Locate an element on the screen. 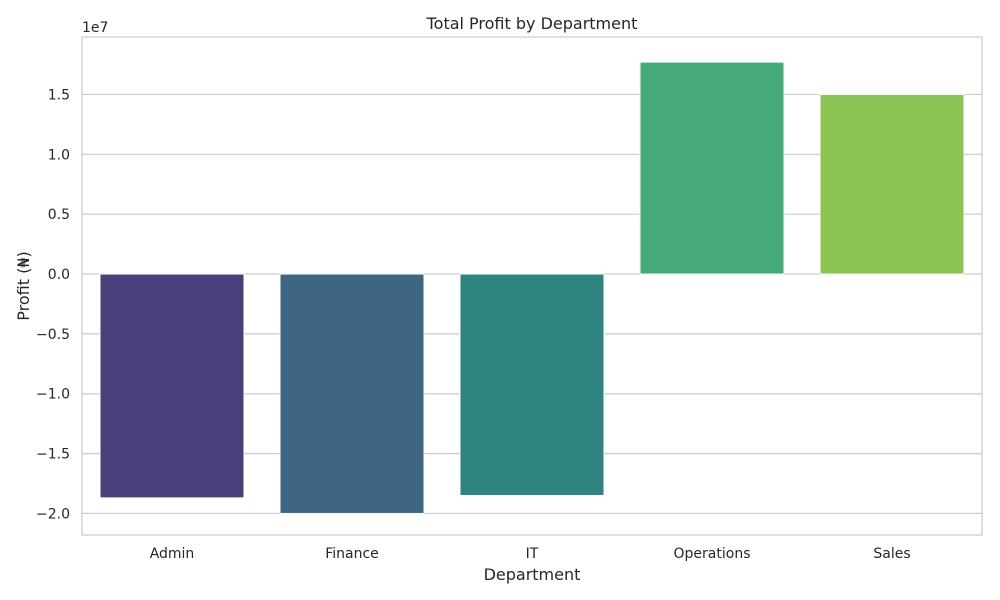 The width and height of the screenshot is (1000, 600). y-tick-label: −1.5 is located at coordinates (53, 455).